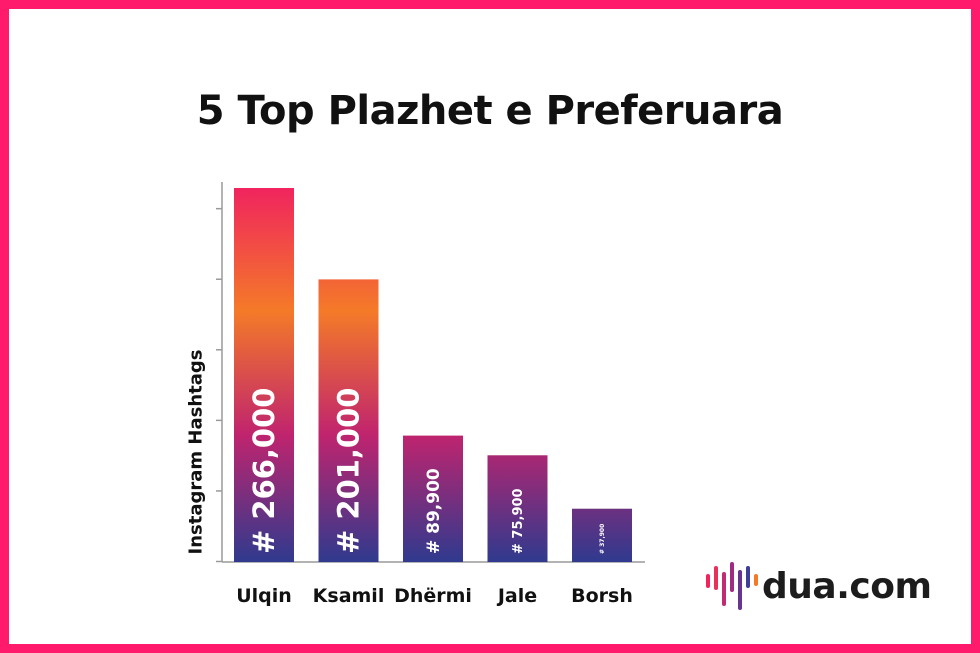 Image resolution: width=980 pixels, height=653 pixels. What do you see at coordinates (264, 596) in the screenshot?
I see `x-tick-label: Ulqin` at bounding box center [264, 596].